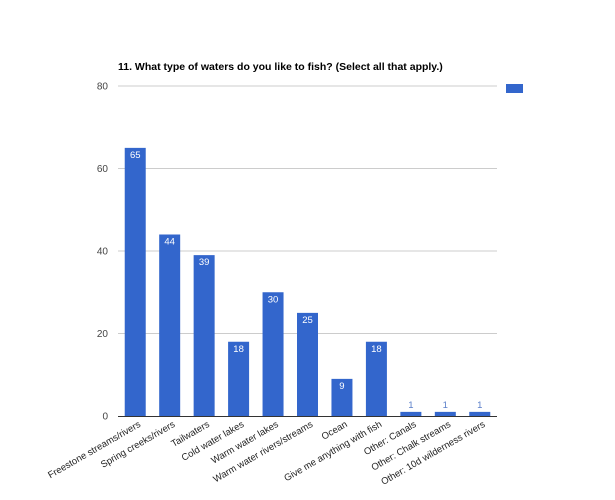 This screenshot has width=615, height=500. What do you see at coordinates (273, 299) in the screenshot?
I see `data-label: 30` at bounding box center [273, 299].